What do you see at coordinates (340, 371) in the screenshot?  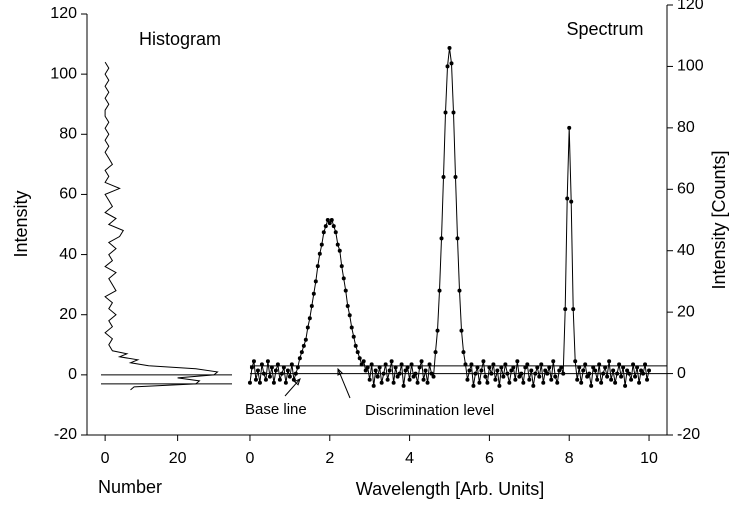 I see `arrow-head` at bounding box center [340, 371].